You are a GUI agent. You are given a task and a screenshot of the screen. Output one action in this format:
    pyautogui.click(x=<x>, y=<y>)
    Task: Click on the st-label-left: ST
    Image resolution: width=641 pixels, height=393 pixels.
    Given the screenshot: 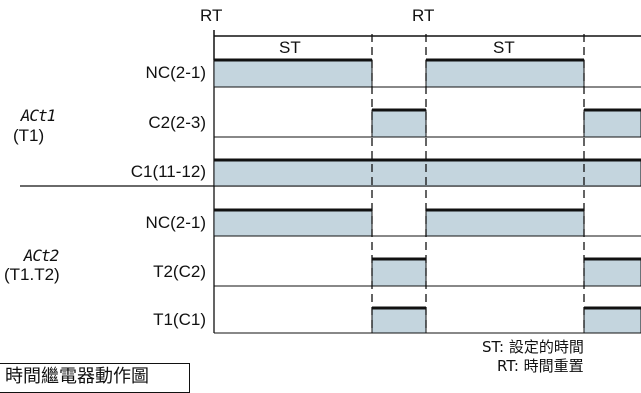 What is the action you would take?
    pyautogui.click(x=290, y=47)
    